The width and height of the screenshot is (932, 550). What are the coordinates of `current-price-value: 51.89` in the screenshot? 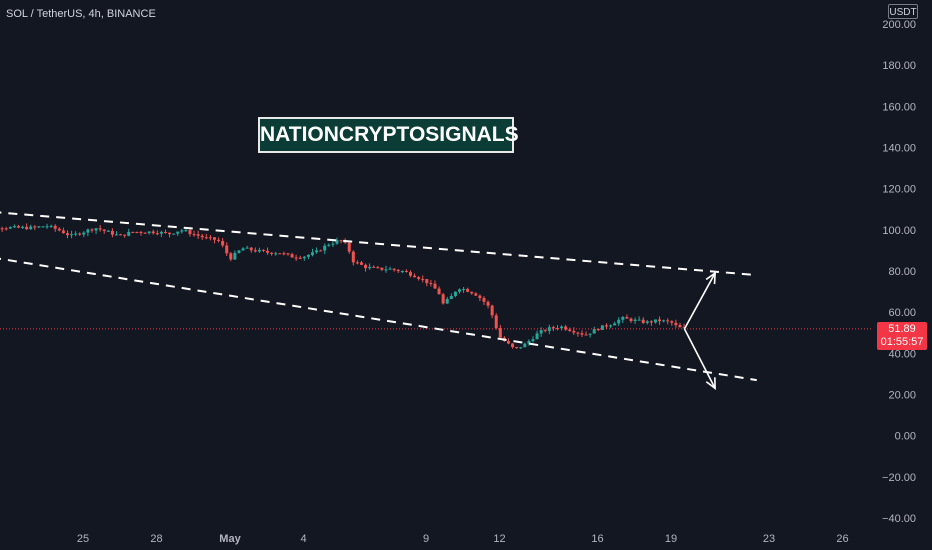 It's located at (902, 329).